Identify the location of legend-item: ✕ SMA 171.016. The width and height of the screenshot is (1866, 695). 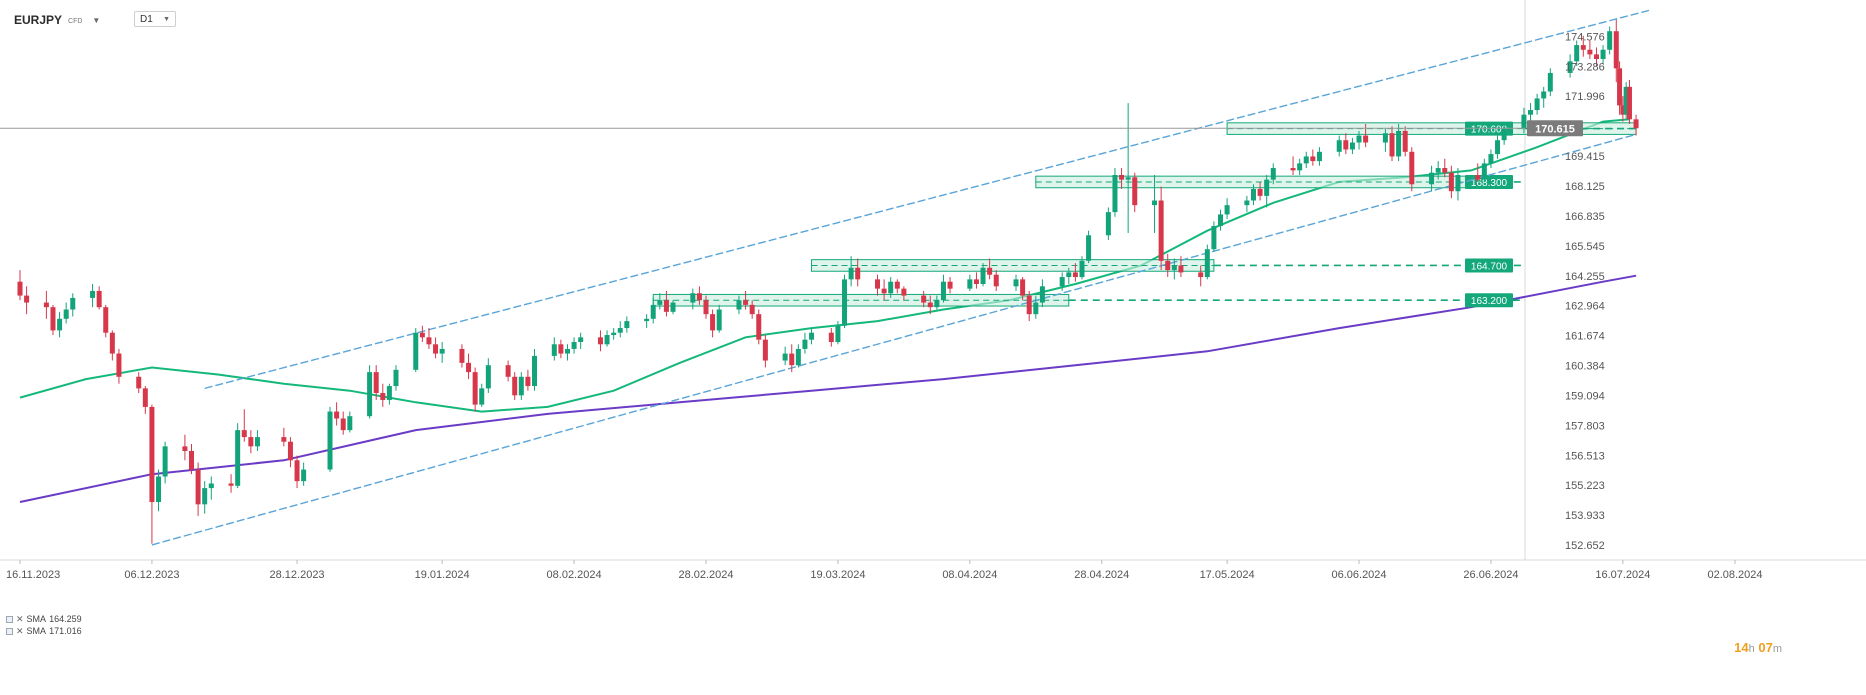
(44, 631).